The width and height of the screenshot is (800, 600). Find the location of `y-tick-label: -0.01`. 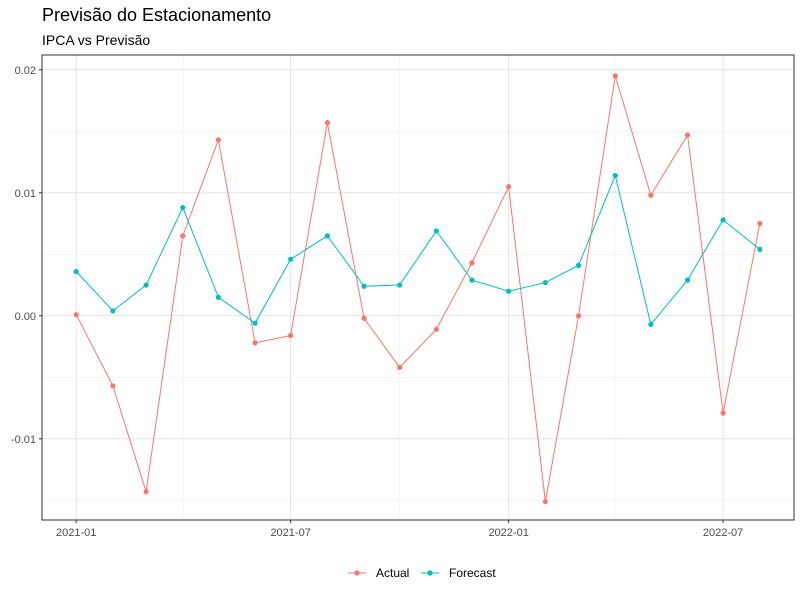

y-tick-label: -0.01 is located at coordinates (23, 440).